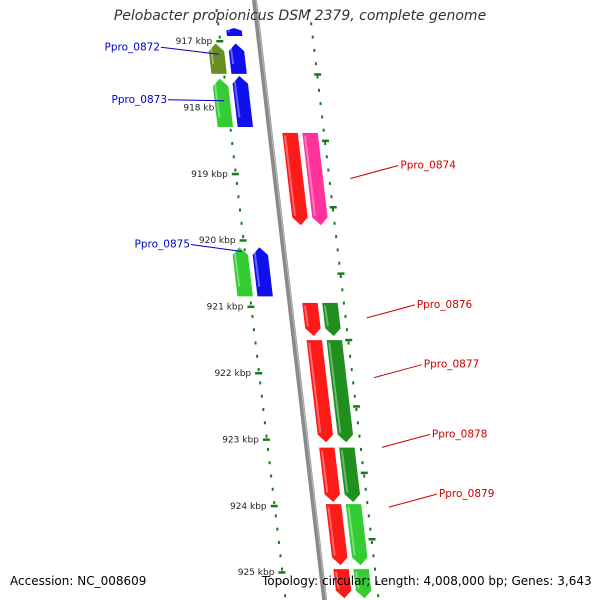  I want to click on gene-label-ppro-0875: Ppro_0875, so click(162, 244).